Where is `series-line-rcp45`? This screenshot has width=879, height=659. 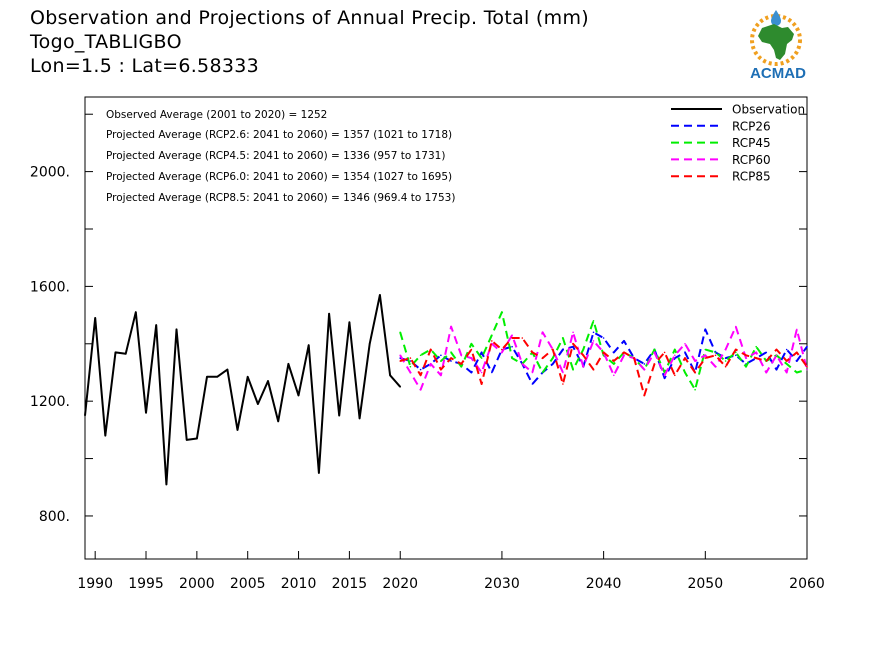
series-line-rcp45 is located at coordinates (603, 351).